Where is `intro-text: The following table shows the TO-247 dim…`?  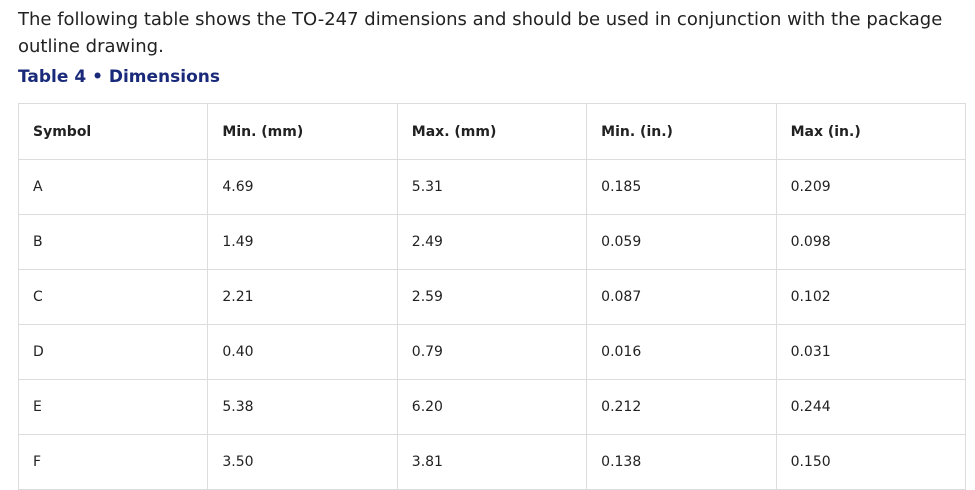 intro-text: The following table shows the TO-247 dim… is located at coordinates (480, 33).